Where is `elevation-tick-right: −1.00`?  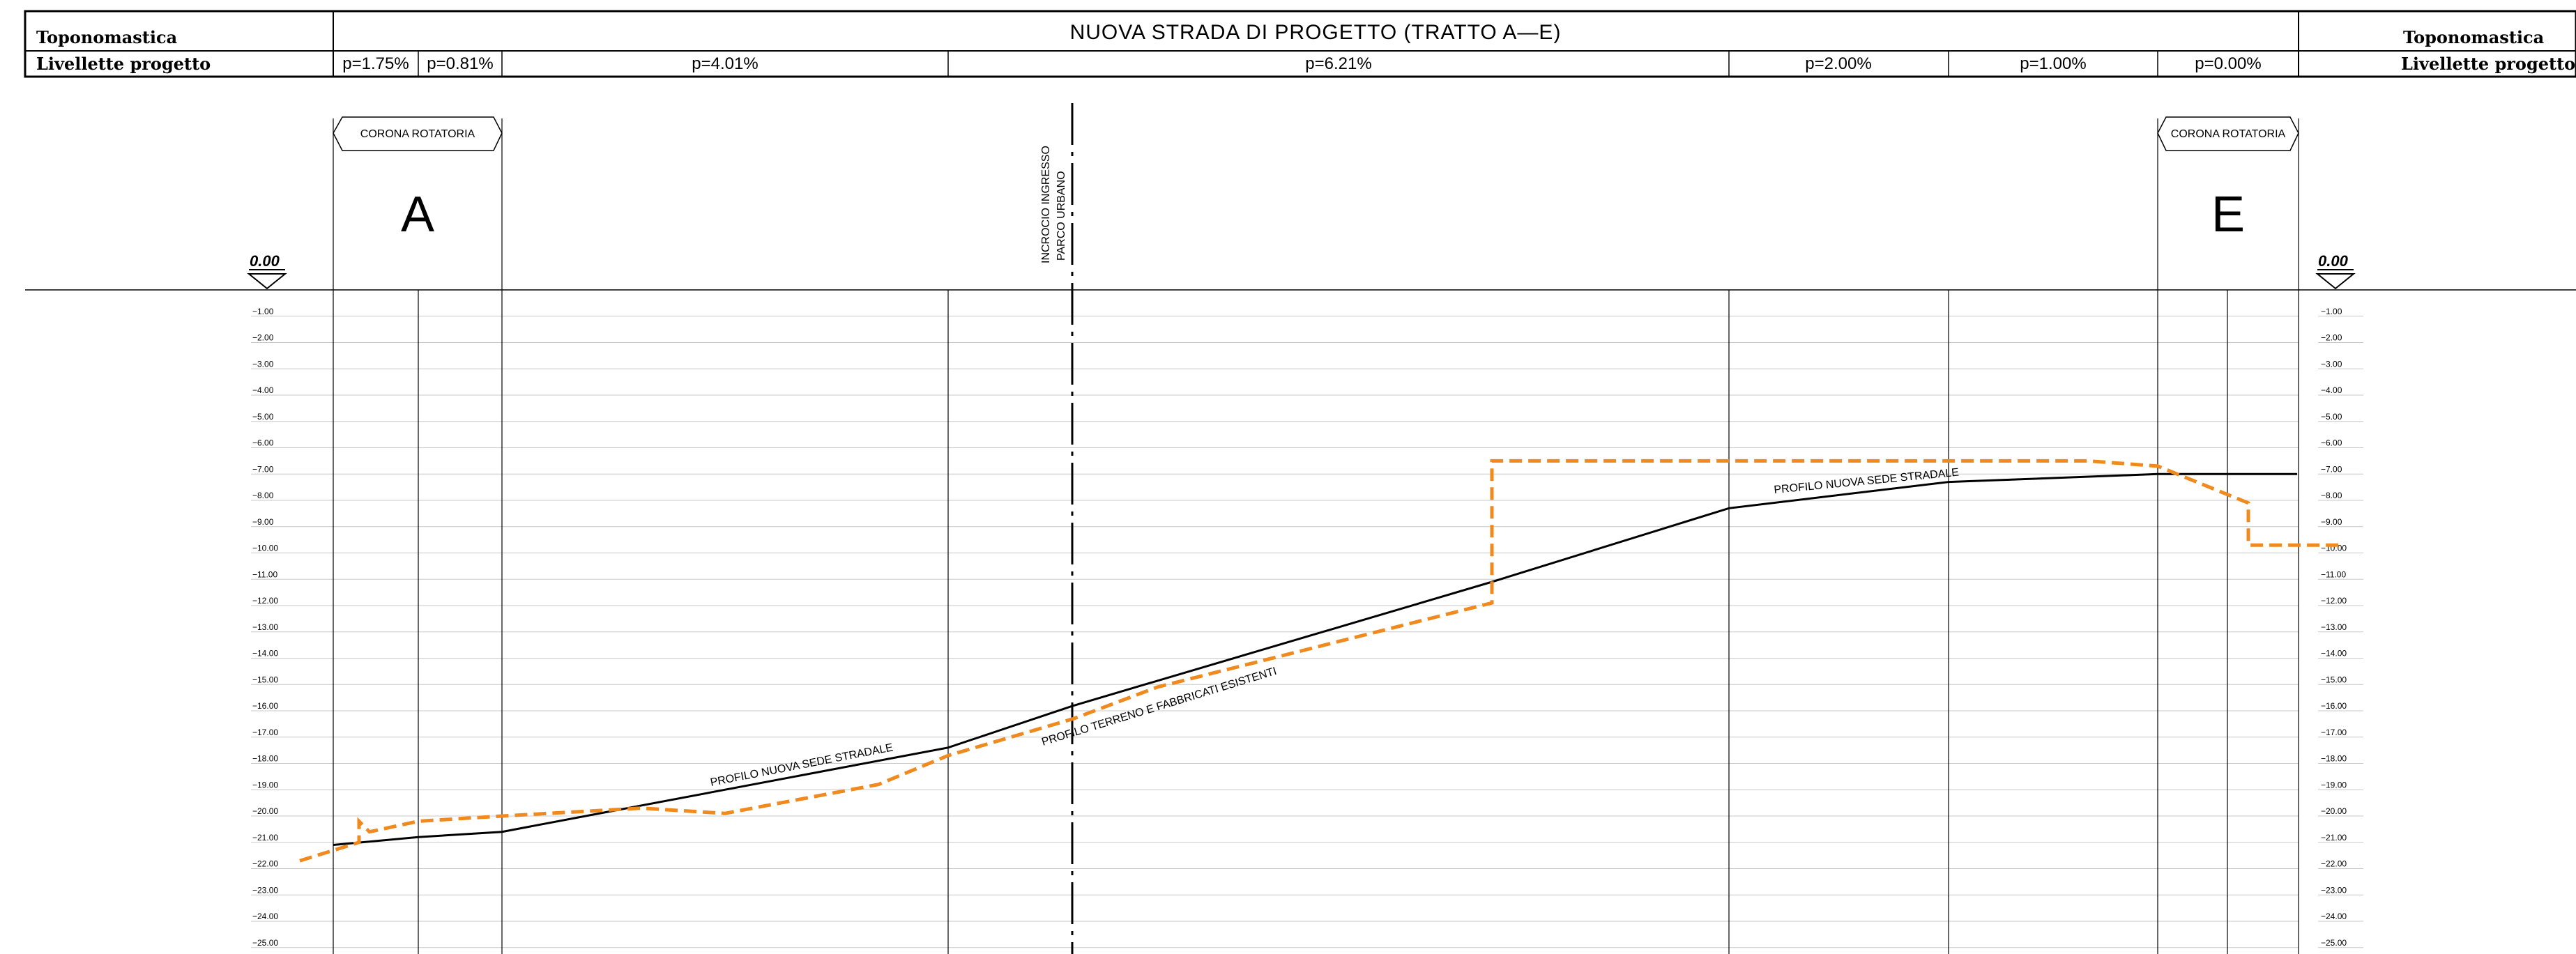 elevation-tick-right: −1.00 is located at coordinates (2332, 311).